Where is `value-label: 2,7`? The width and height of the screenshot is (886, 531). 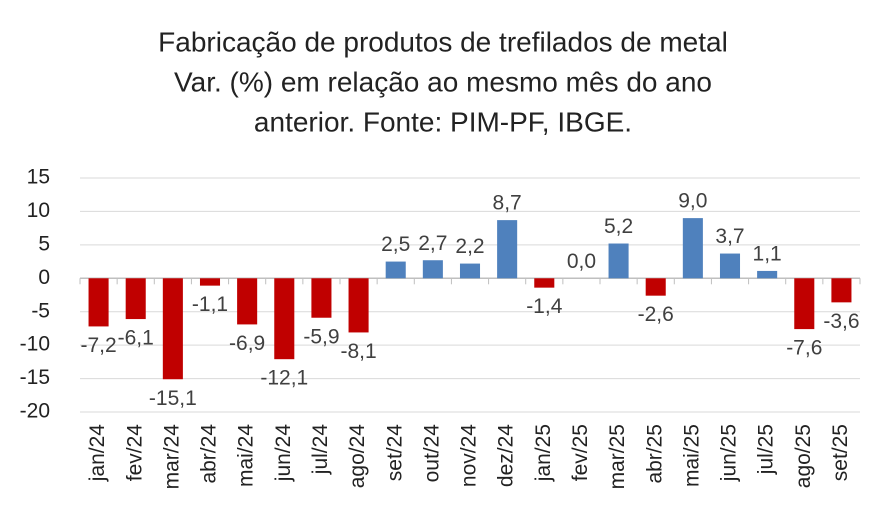 value-label: 2,7 is located at coordinates (432, 243).